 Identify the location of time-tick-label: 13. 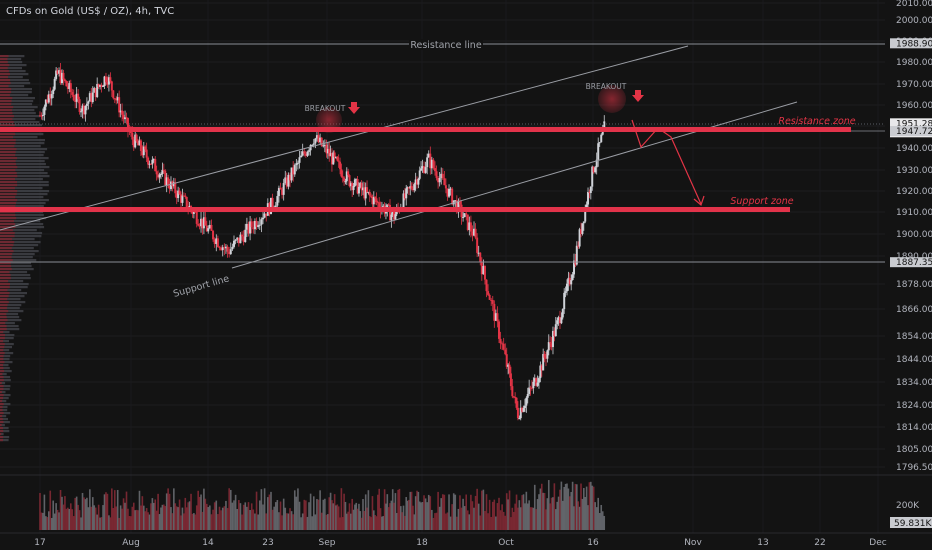
(762, 543).